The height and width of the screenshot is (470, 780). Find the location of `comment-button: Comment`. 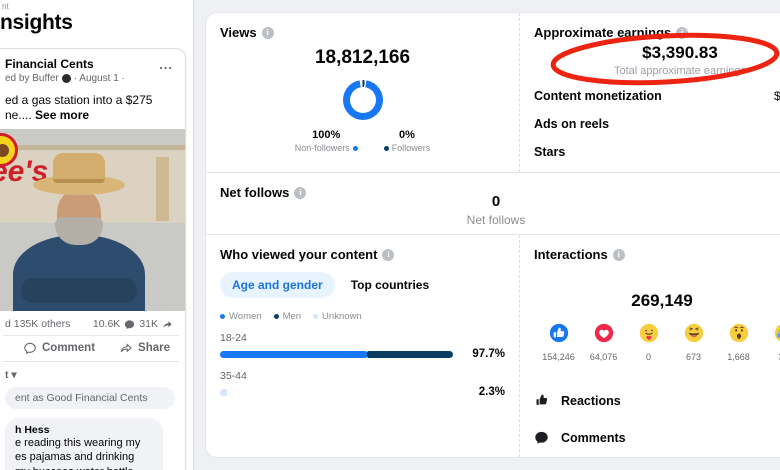

comment-button: Comment is located at coordinates (59, 348).